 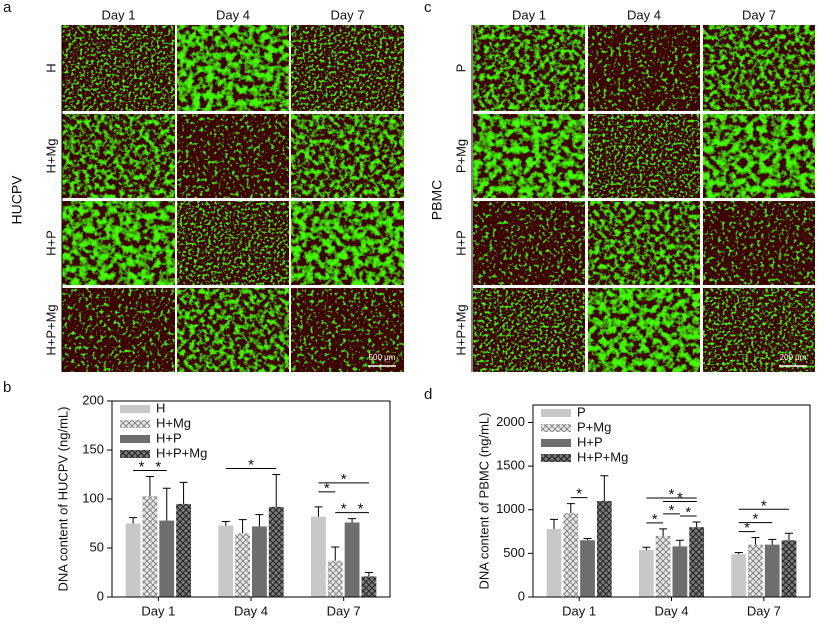 What do you see at coordinates (158, 610) in the screenshot?
I see `x-tick-label: Day 1` at bounding box center [158, 610].